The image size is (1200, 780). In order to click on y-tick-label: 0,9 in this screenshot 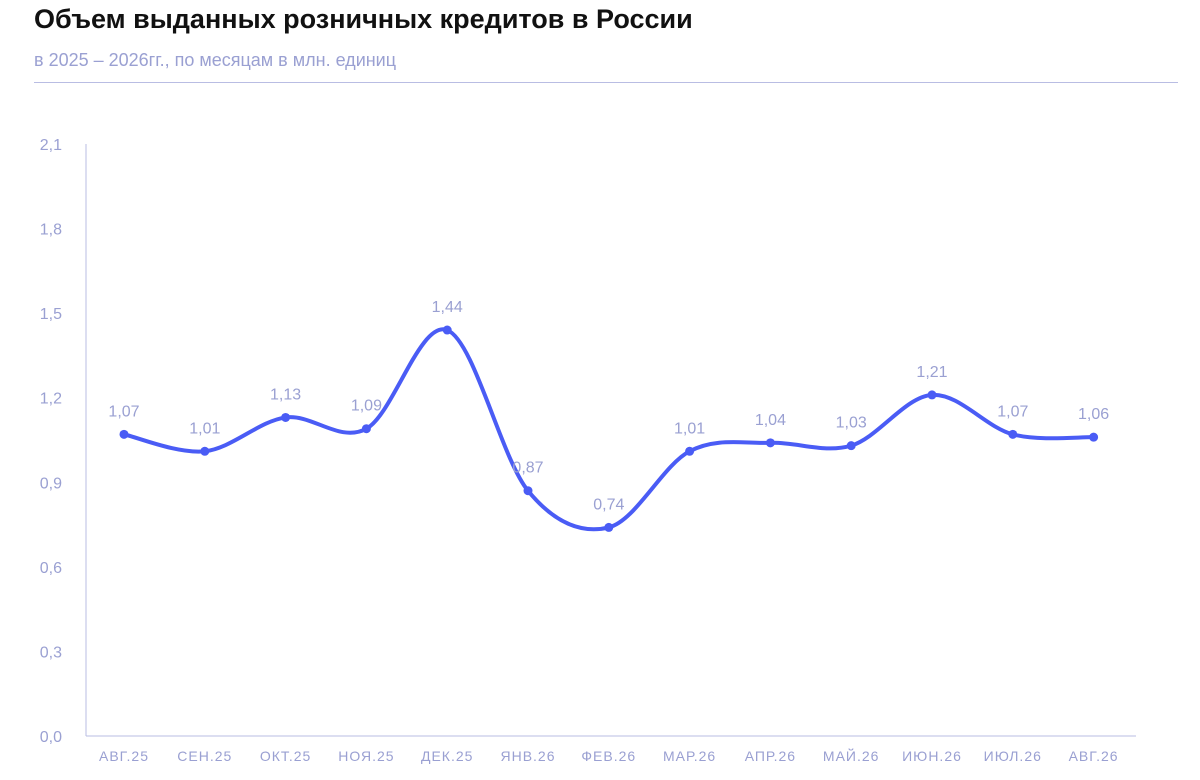, I will do `click(51, 483)`.